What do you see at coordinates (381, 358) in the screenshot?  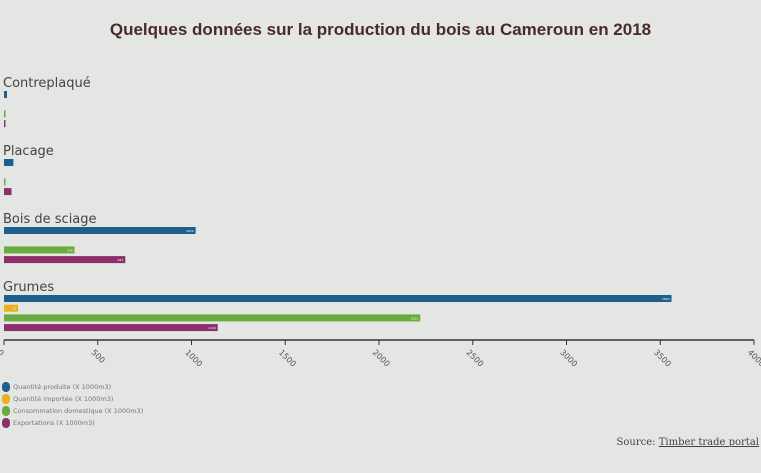 I see `x-tick-label: 2000` at bounding box center [381, 358].